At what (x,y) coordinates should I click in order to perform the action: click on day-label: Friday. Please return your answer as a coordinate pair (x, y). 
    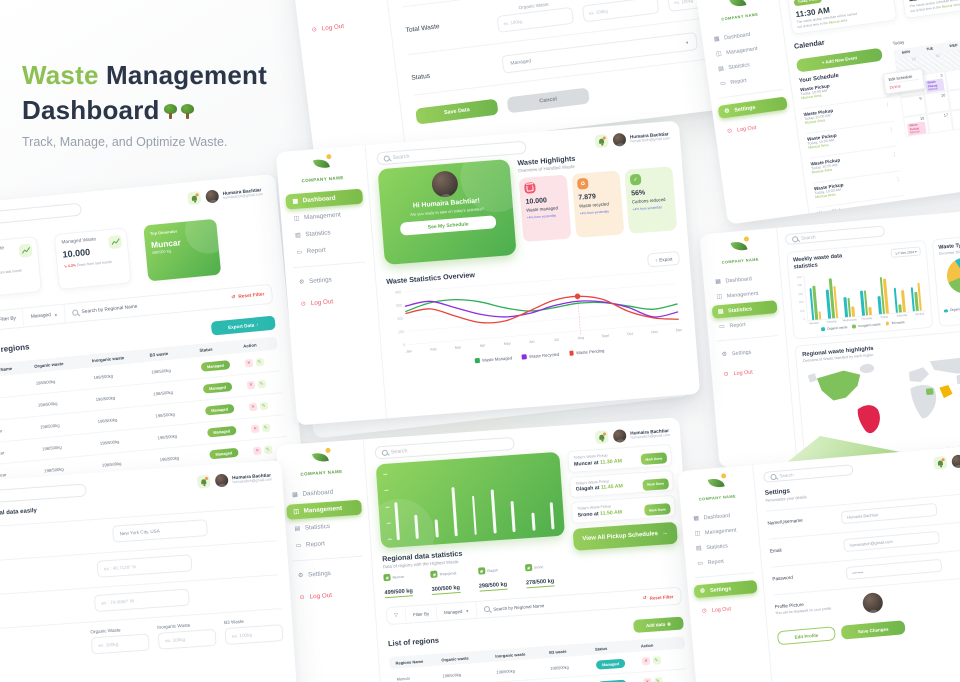
    Looking at the image, I should click on (884, 317).